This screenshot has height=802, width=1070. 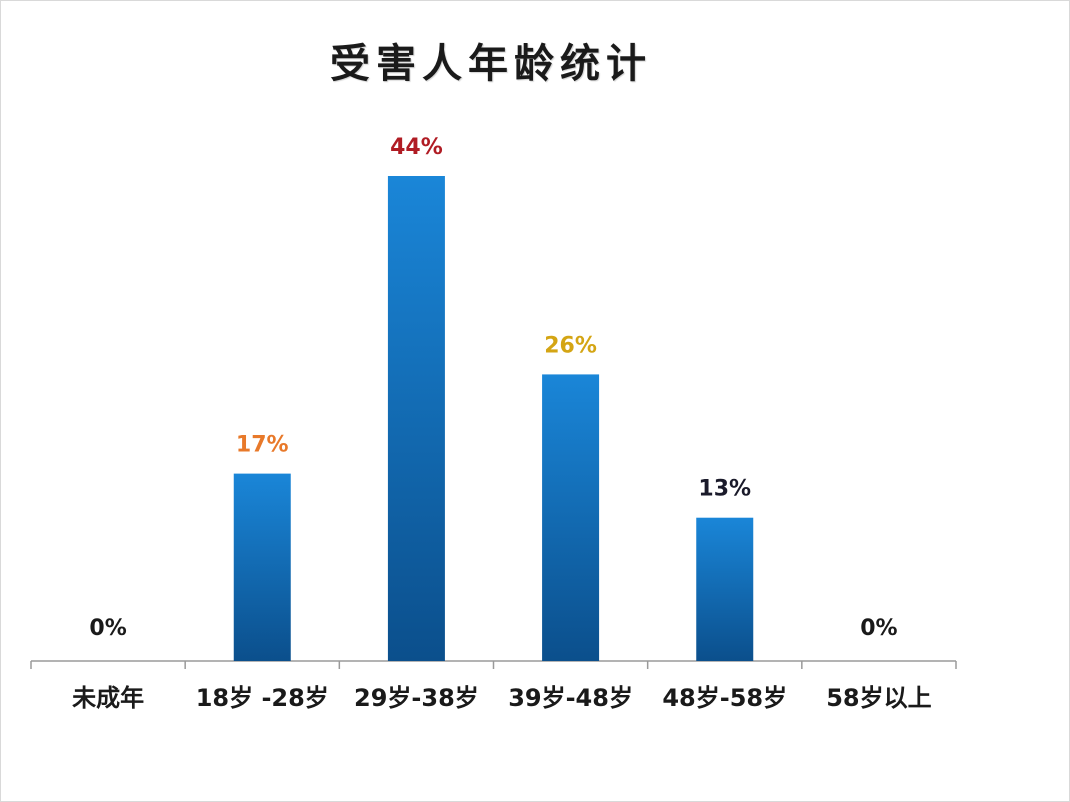 I want to click on category-label: 18岁 -28岁, so click(x=262, y=698).